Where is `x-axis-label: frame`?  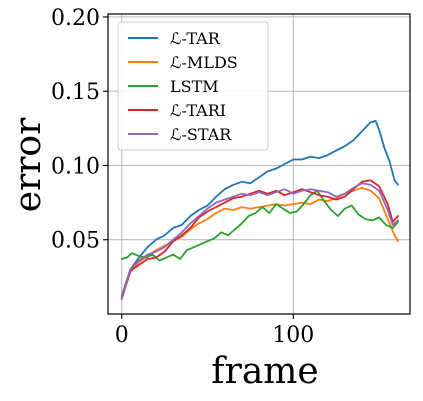
x-axis-label: frame is located at coordinates (264, 371).